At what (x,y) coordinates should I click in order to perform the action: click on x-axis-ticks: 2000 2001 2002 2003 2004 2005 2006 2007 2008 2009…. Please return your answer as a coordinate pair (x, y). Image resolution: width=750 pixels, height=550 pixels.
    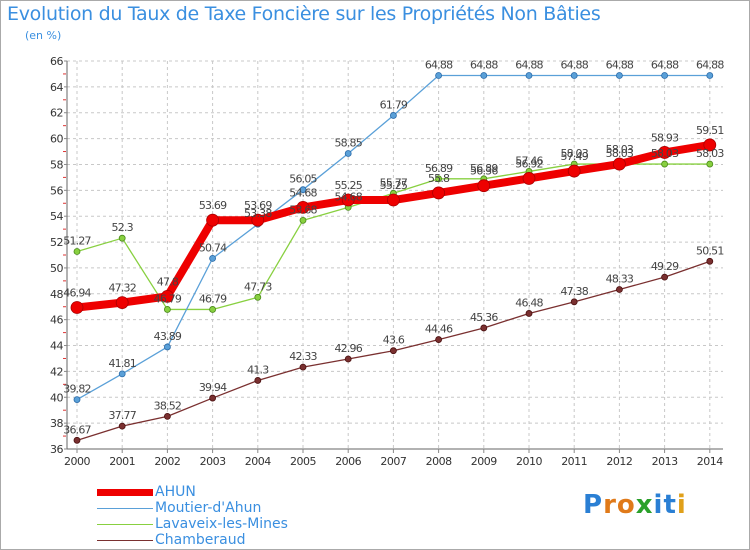
    Looking at the image, I should click on (394, 458).